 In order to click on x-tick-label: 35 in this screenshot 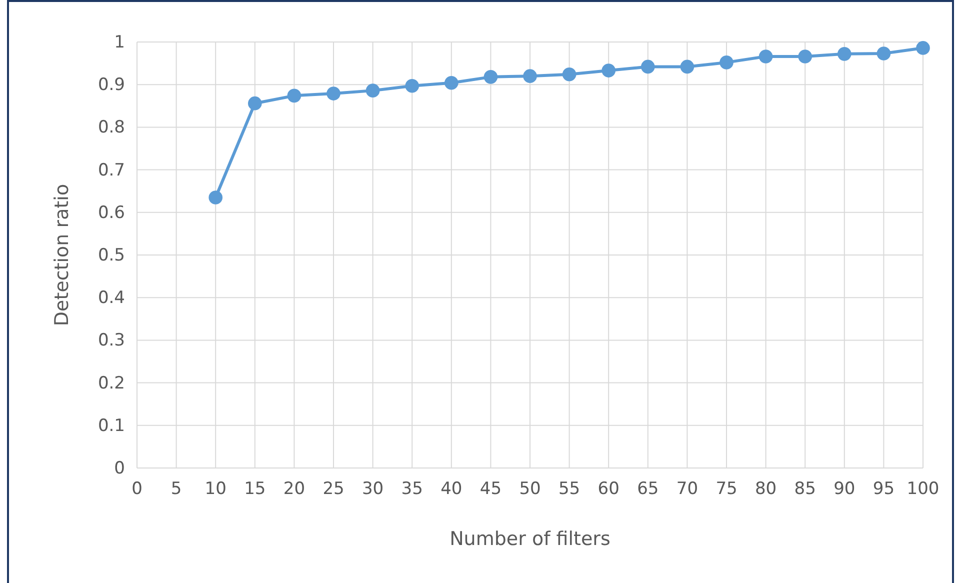, I will do `click(412, 489)`.